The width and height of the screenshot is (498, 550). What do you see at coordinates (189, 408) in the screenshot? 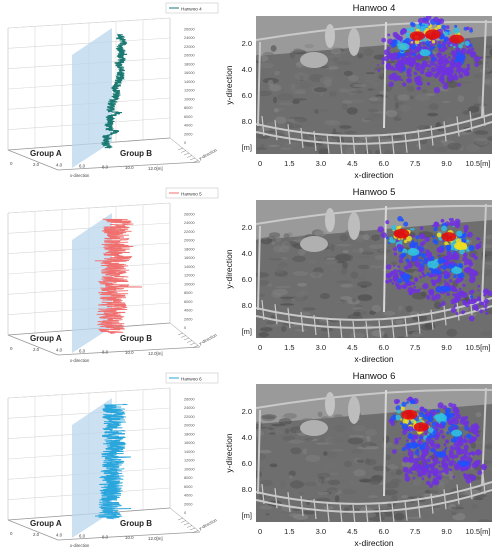
I see `t-tick-label: 24000` at bounding box center [189, 408].